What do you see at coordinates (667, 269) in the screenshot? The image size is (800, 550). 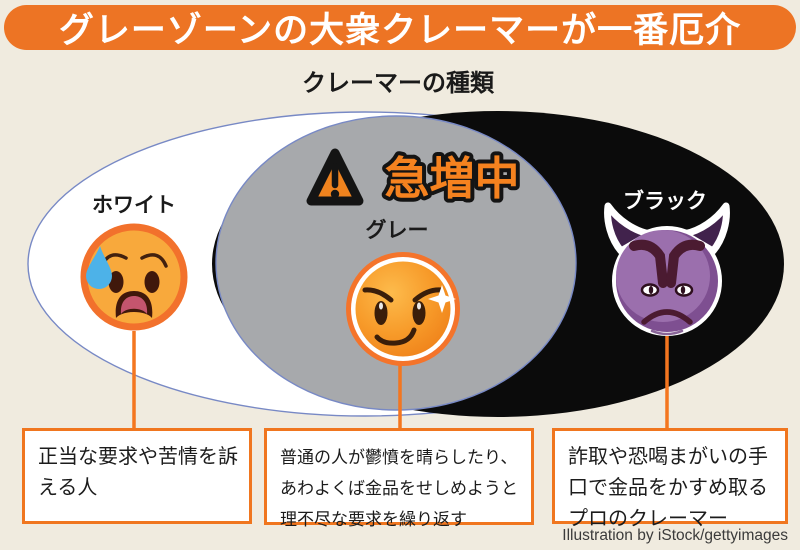 I see `angry-devil-face-icon` at bounding box center [667, 269].